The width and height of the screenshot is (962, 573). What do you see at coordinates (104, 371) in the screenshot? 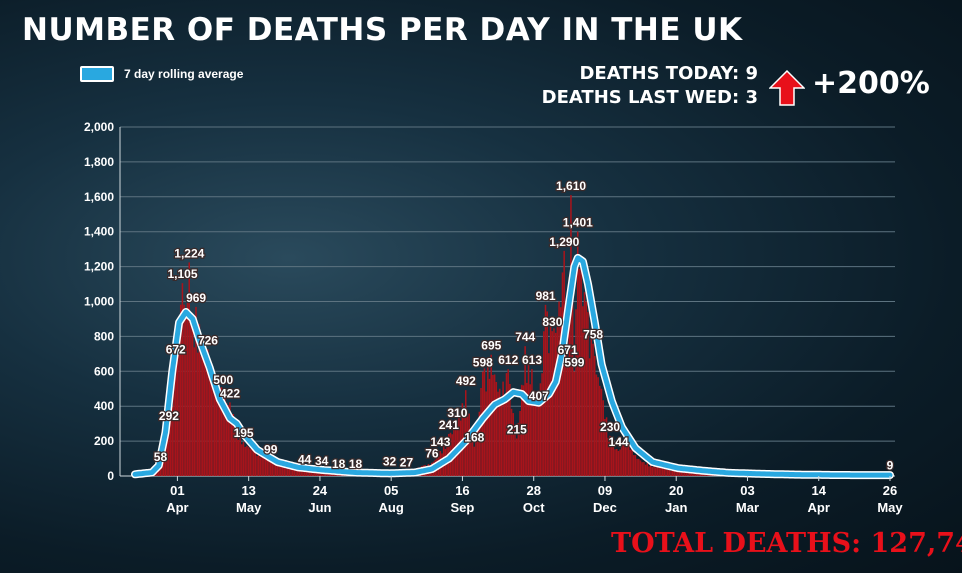
I see `y-tick-label: 600` at bounding box center [104, 371].